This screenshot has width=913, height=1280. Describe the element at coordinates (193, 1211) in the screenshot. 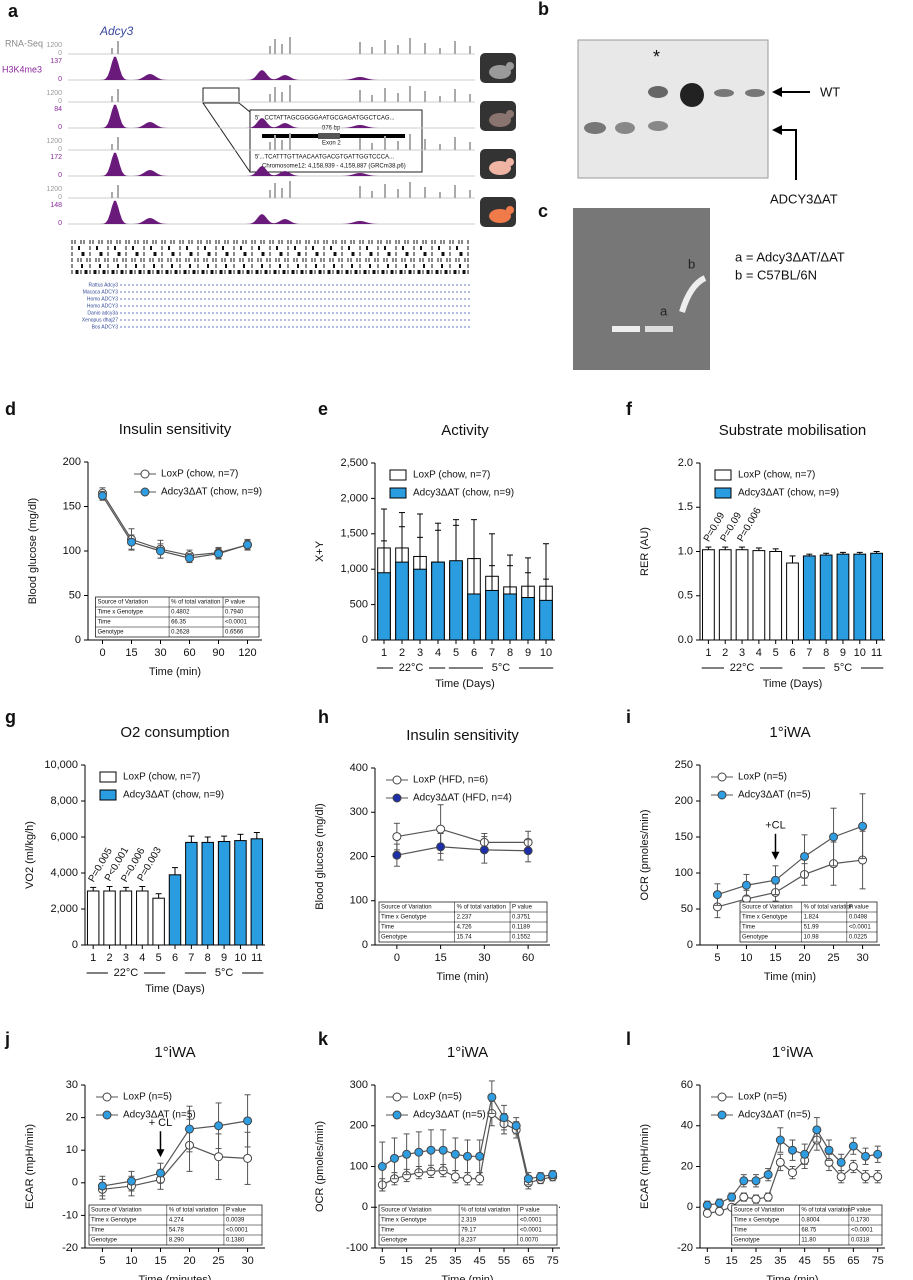

I see `table-cell: % of total variation` at that location.